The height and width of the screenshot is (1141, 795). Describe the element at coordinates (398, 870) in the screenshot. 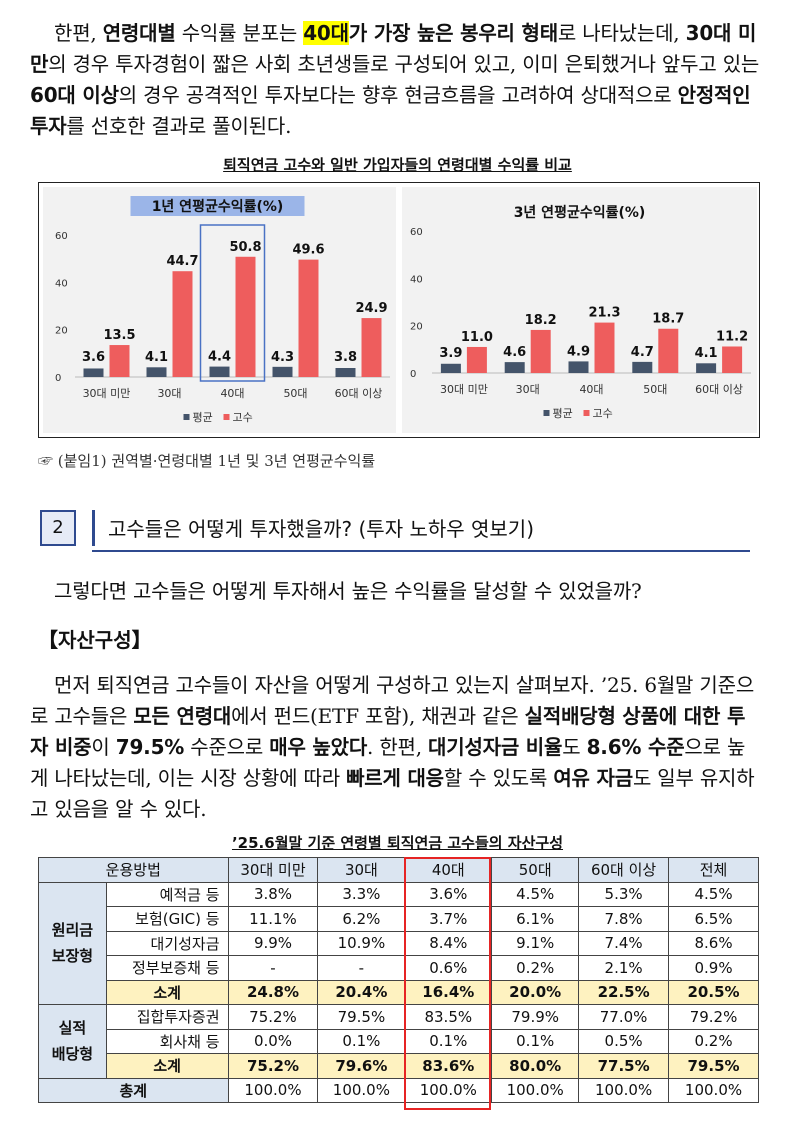

I see `table-header-row: 운용방법 30대 미만 30대 40대 50대 60대 이상 전체` at that location.